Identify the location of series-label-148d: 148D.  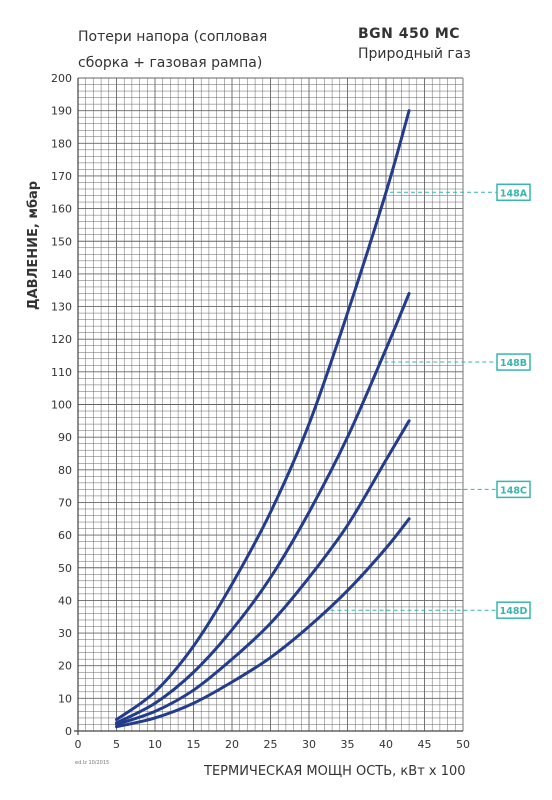
(514, 611).